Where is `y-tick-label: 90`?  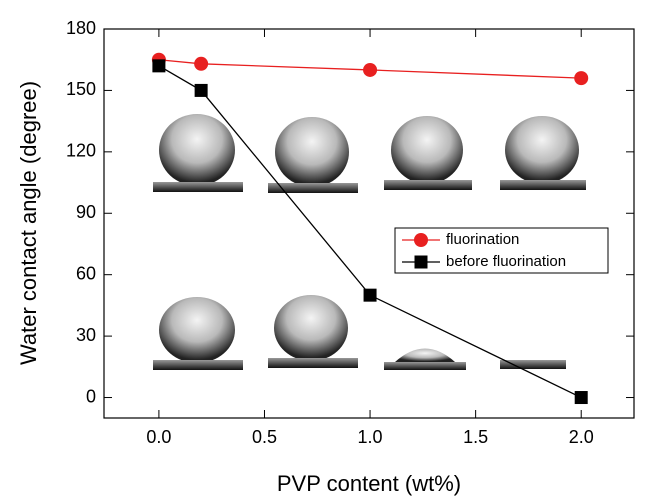
y-tick-label: 90 is located at coordinates (86, 212).